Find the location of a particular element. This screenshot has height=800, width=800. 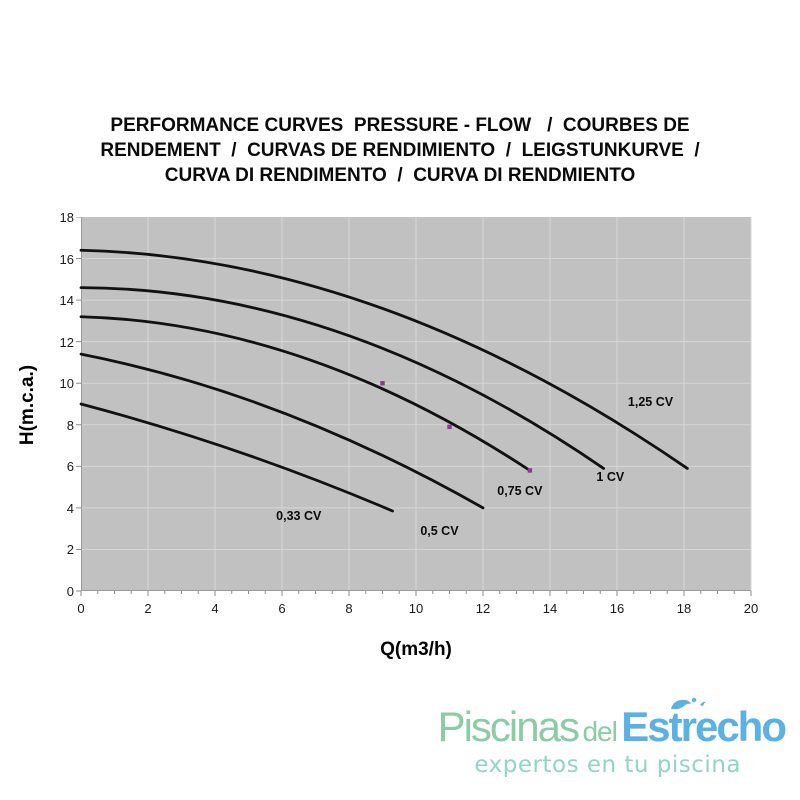

y-tick-label: 8 is located at coordinates (70, 425).